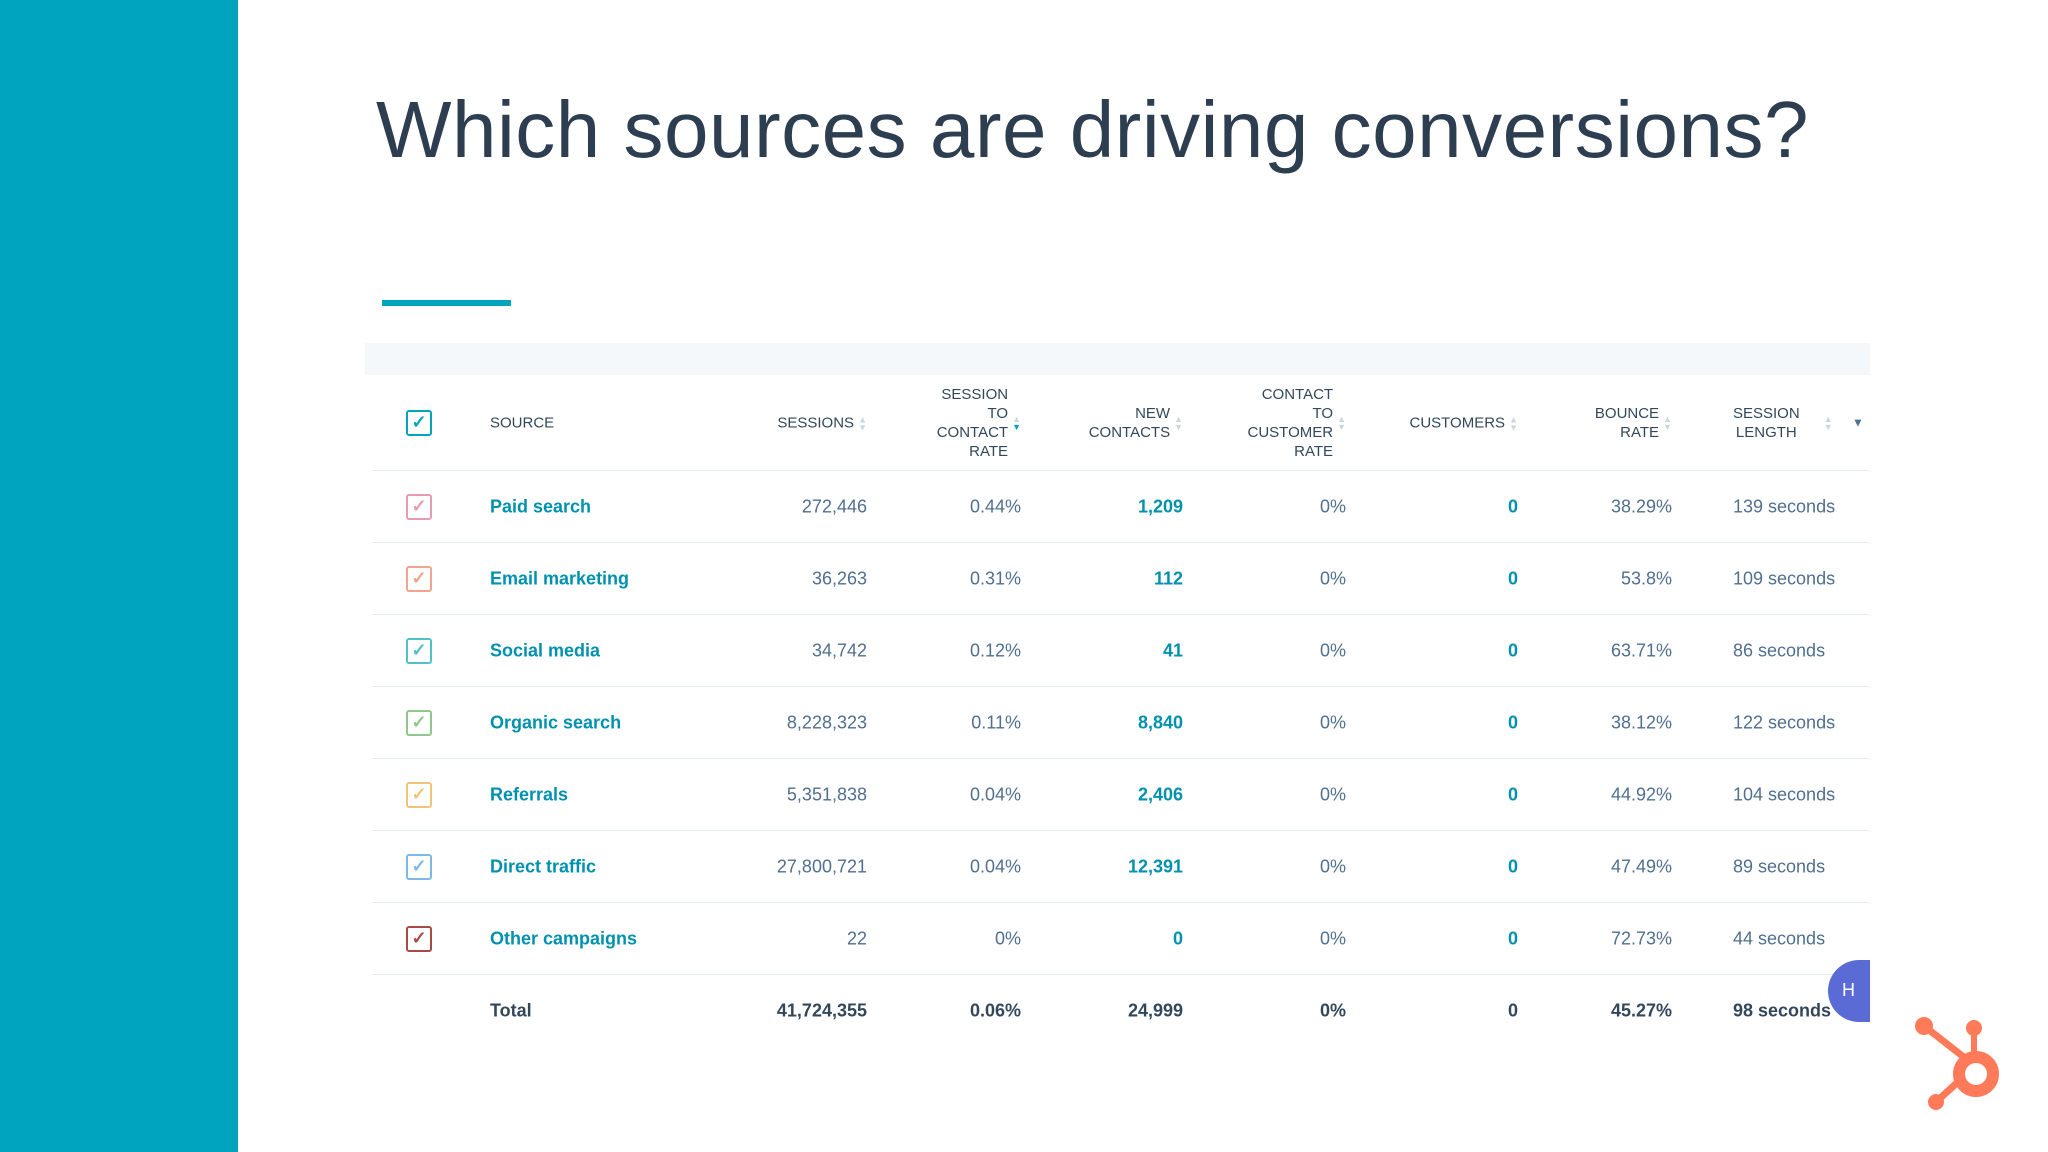 This screenshot has width=2048, height=1152. I want to click on source-link: Email marketing, so click(560, 578).